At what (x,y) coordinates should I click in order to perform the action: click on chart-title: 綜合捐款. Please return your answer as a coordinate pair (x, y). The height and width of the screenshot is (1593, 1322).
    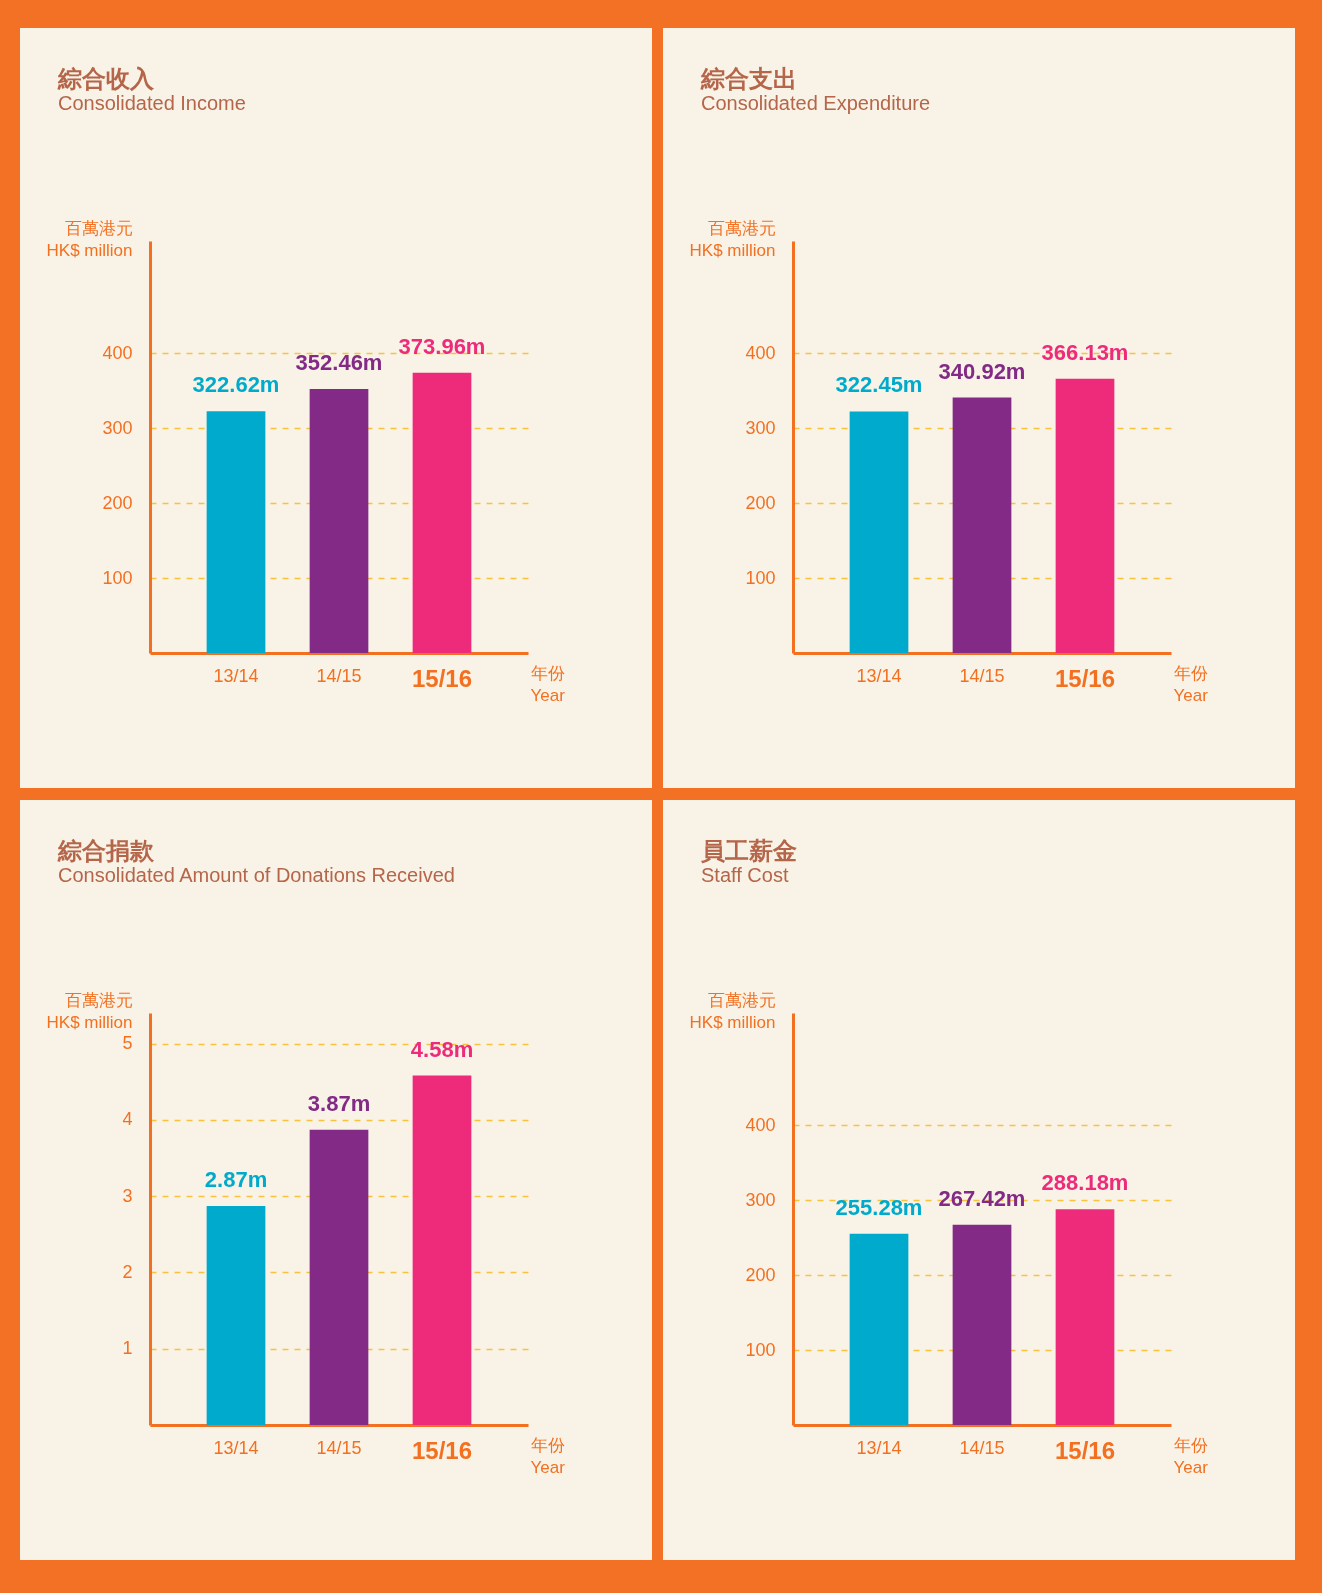
    Looking at the image, I should click on (106, 851).